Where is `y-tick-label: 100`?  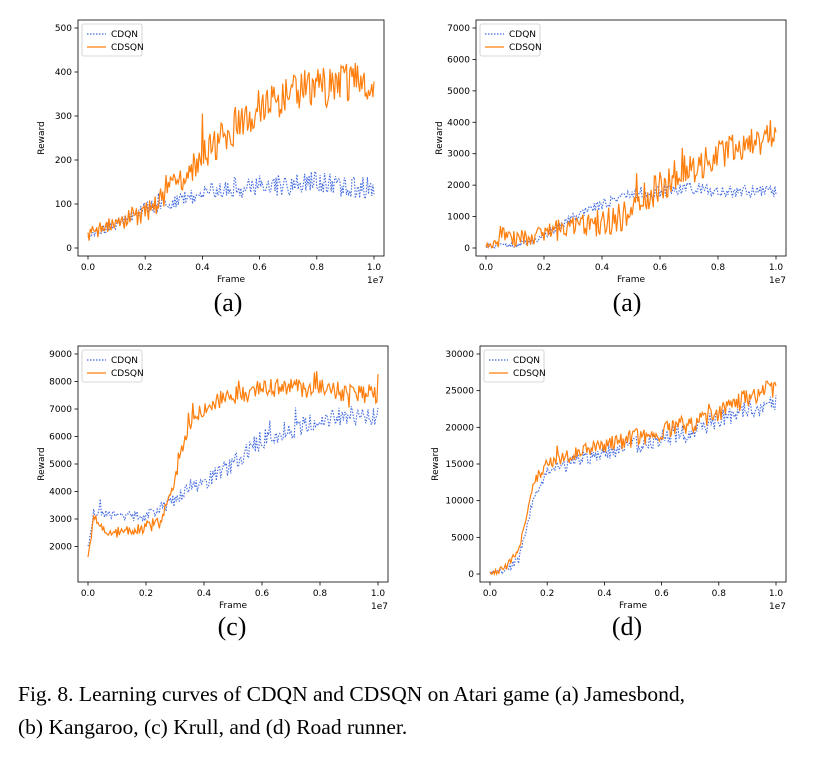
y-tick-label: 100 is located at coordinates (63, 205).